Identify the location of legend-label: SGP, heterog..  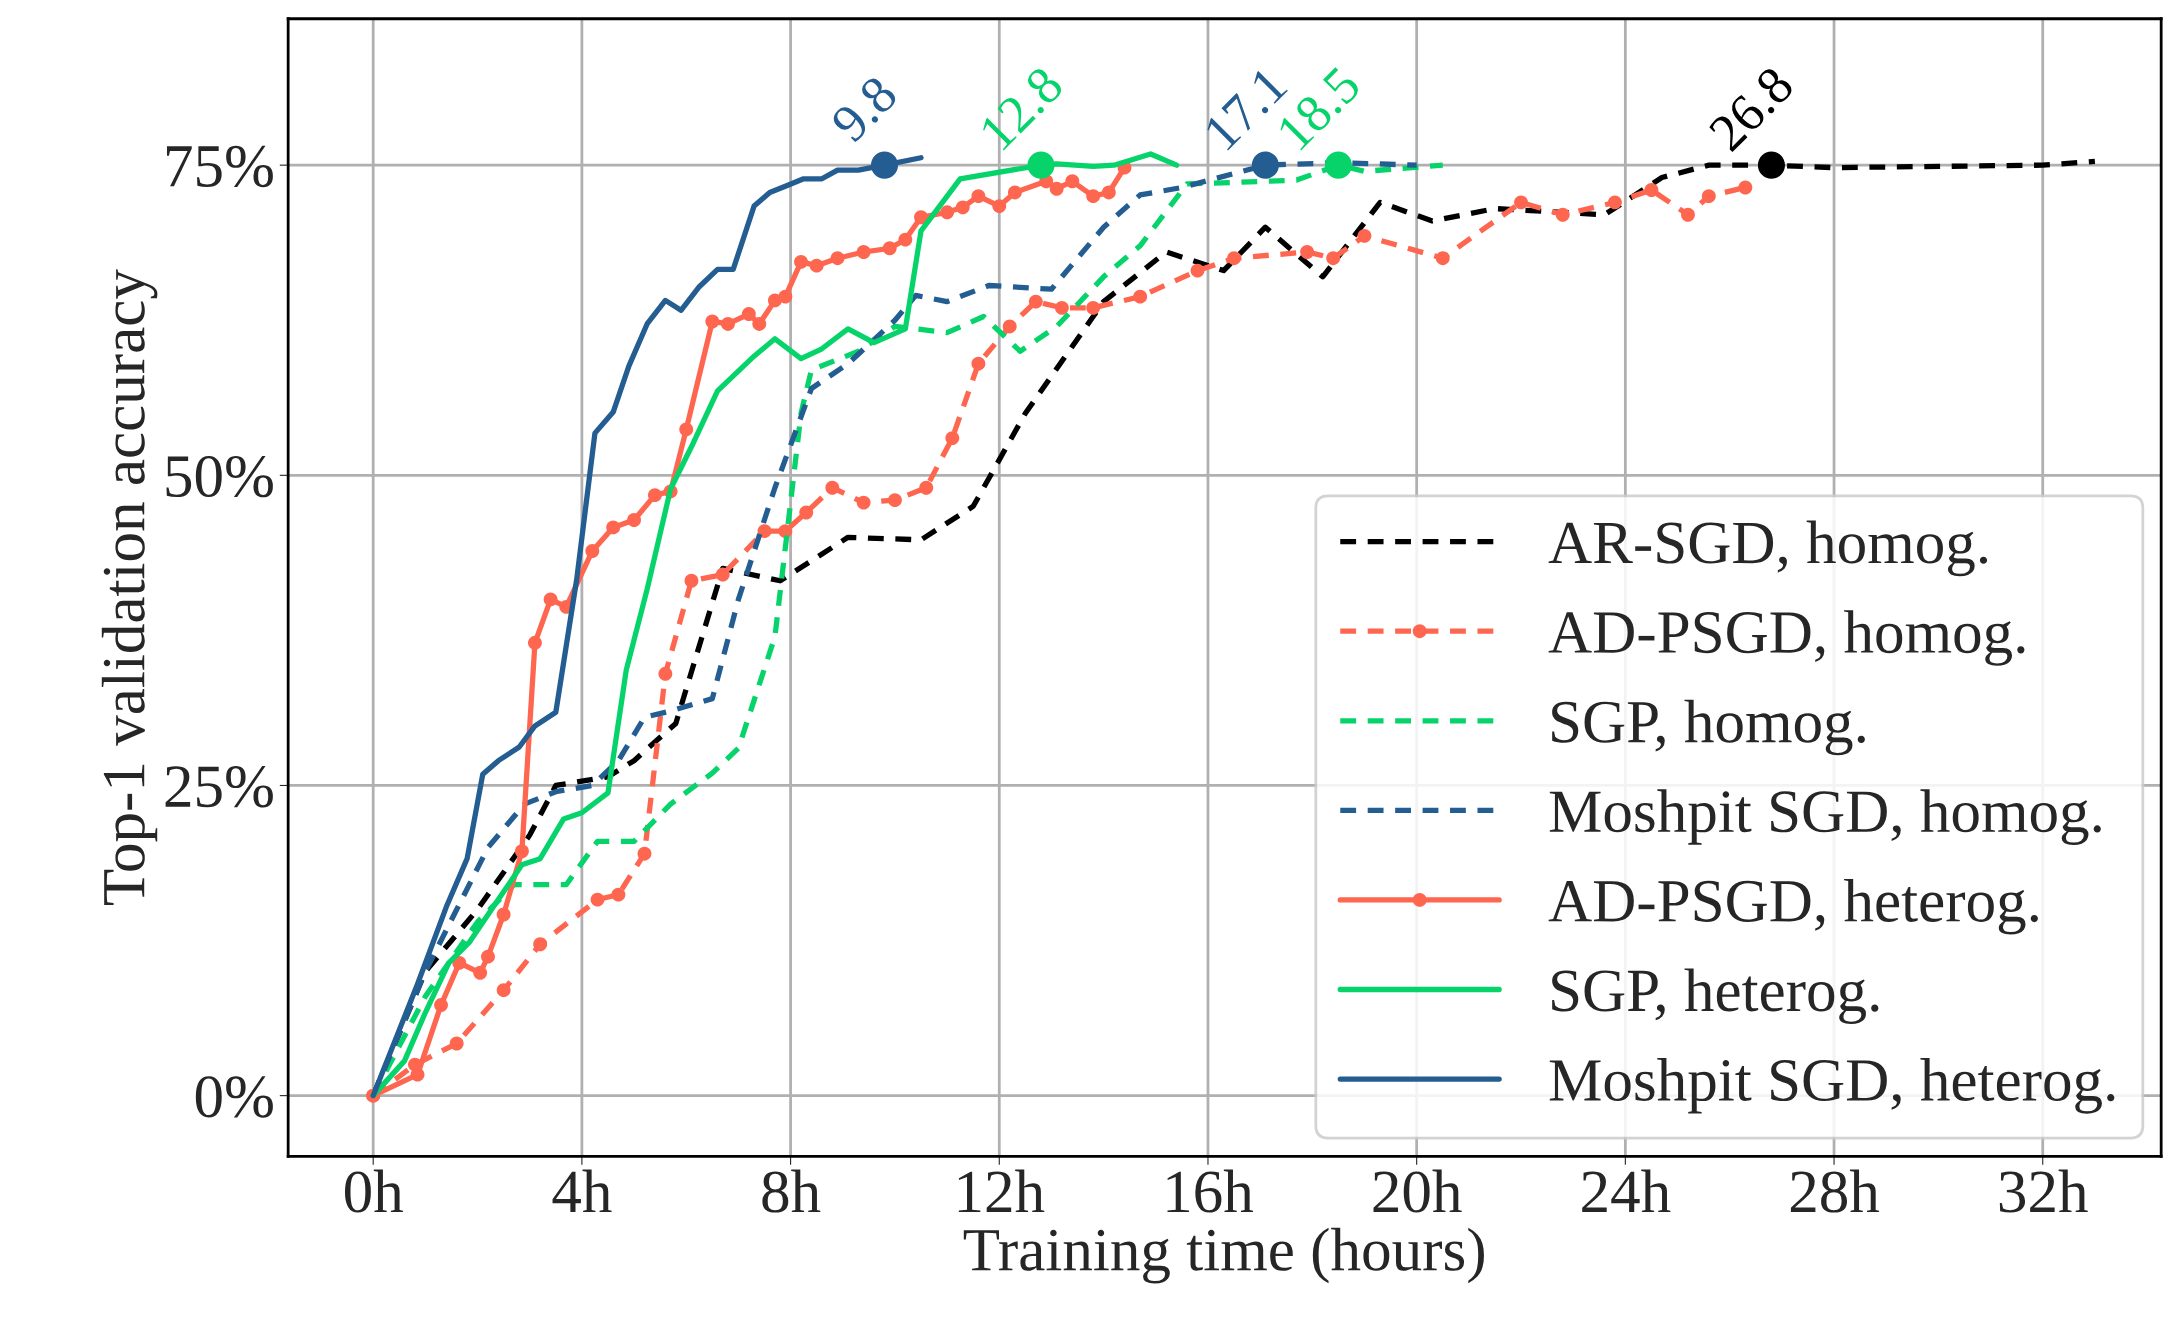
(1715, 996).